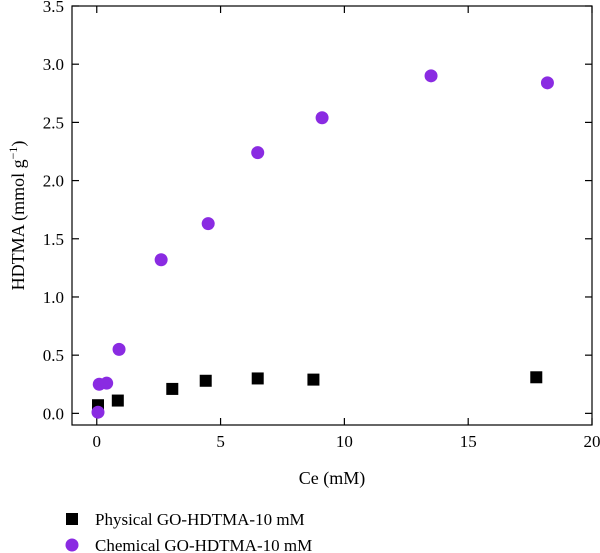  Describe the element at coordinates (53, 122) in the screenshot. I see `y-tick-label: 2.5` at that location.